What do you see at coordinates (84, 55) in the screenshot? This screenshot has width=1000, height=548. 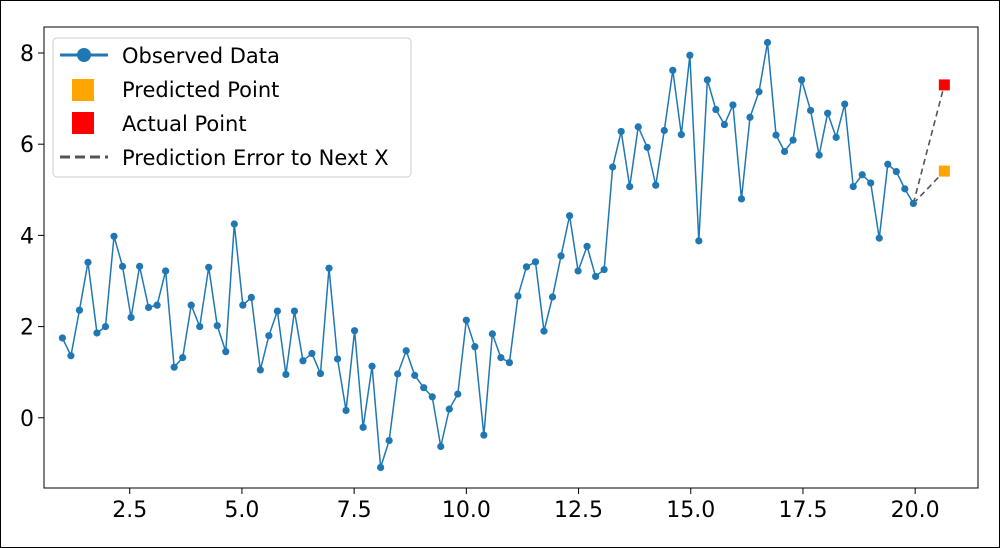 I see `legend-observed-marker` at bounding box center [84, 55].